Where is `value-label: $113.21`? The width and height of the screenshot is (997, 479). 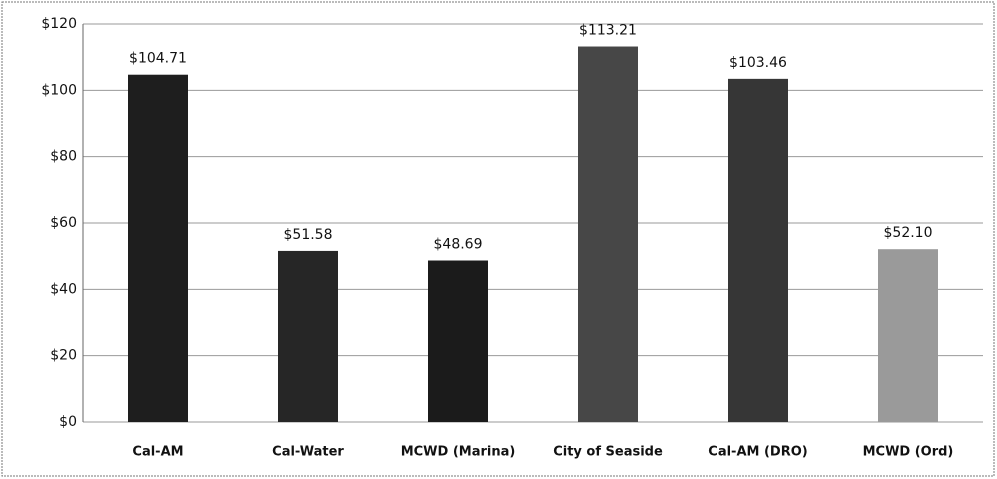
value-label: $113.21 is located at coordinates (608, 31).